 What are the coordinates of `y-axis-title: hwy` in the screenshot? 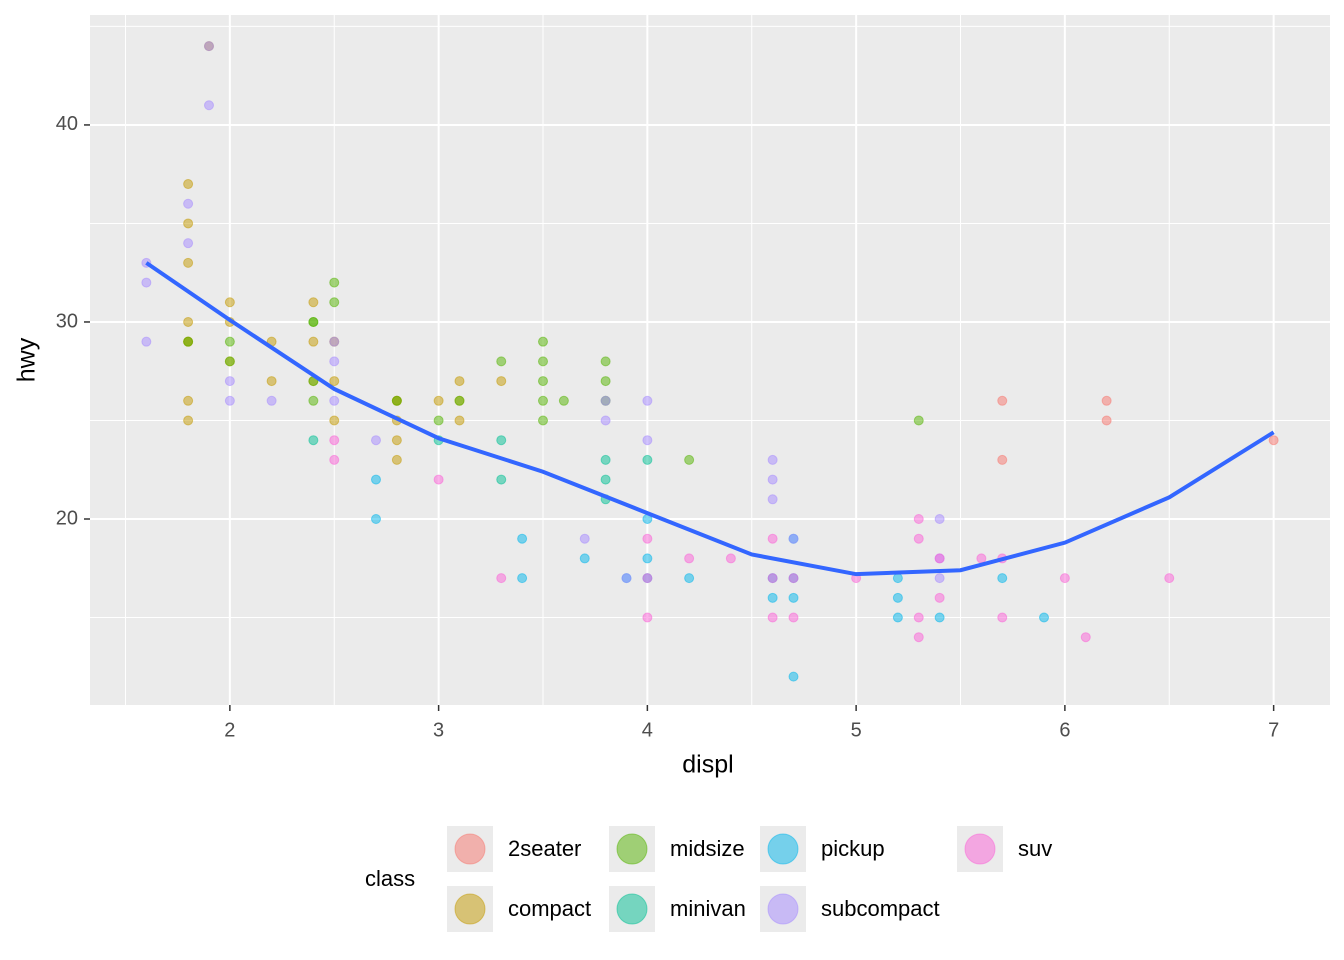 It's located at (27, 359).